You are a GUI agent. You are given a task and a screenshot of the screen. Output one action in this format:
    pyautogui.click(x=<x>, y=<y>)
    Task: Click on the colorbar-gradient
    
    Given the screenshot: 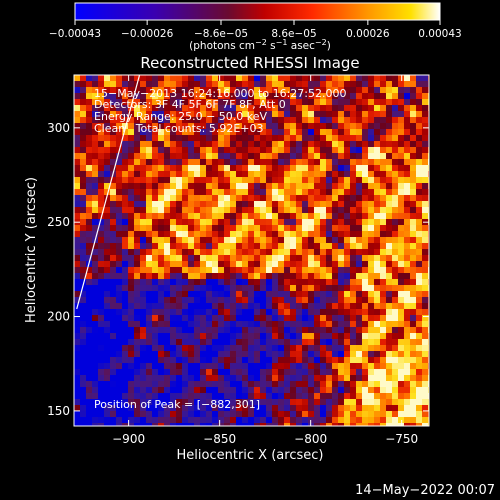 What is the action you would take?
    pyautogui.click(x=257, y=11)
    